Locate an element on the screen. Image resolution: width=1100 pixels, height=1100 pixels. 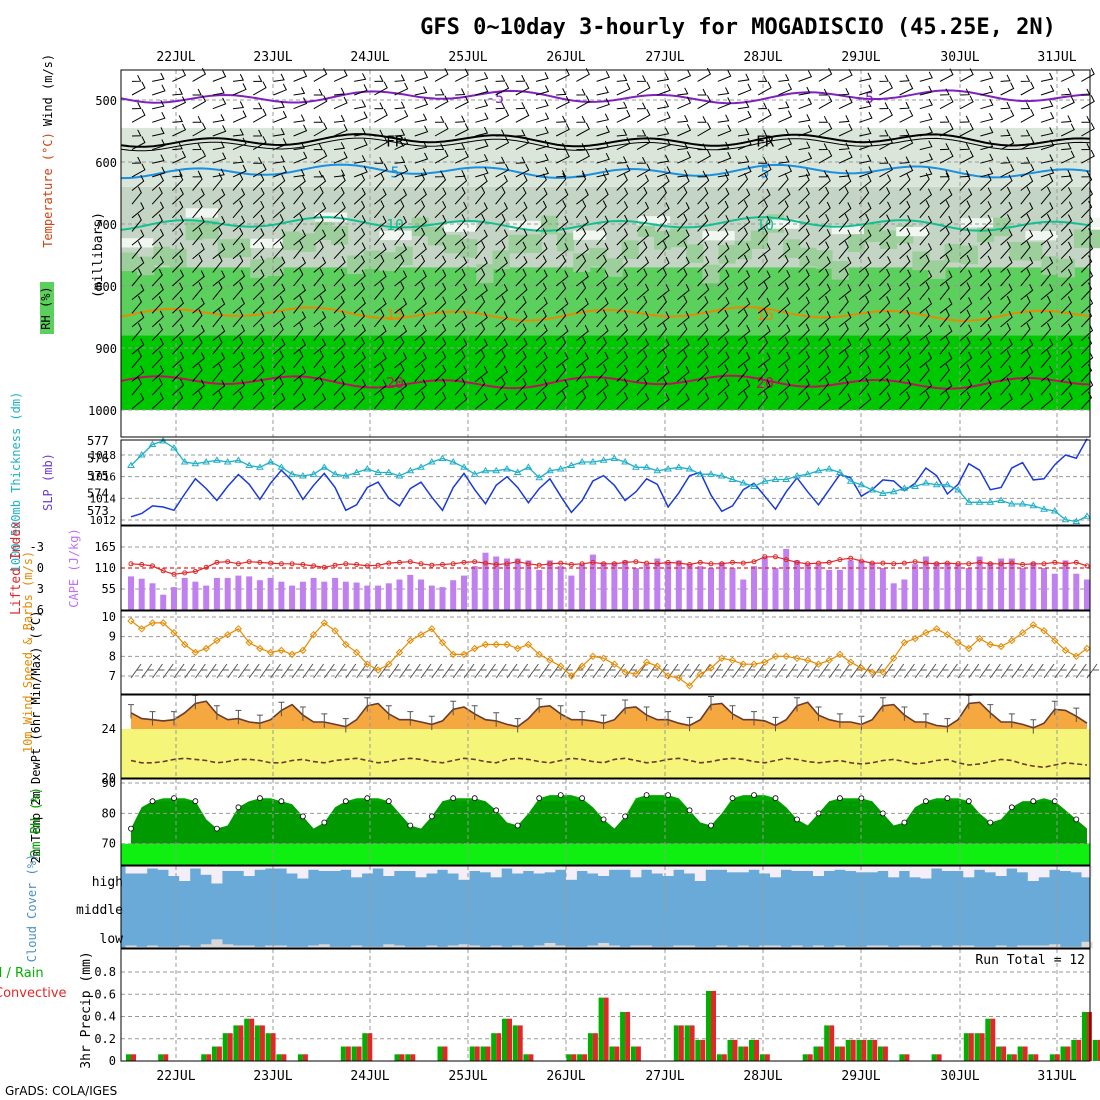
cloud-frame is located at coordinates (605, 907).